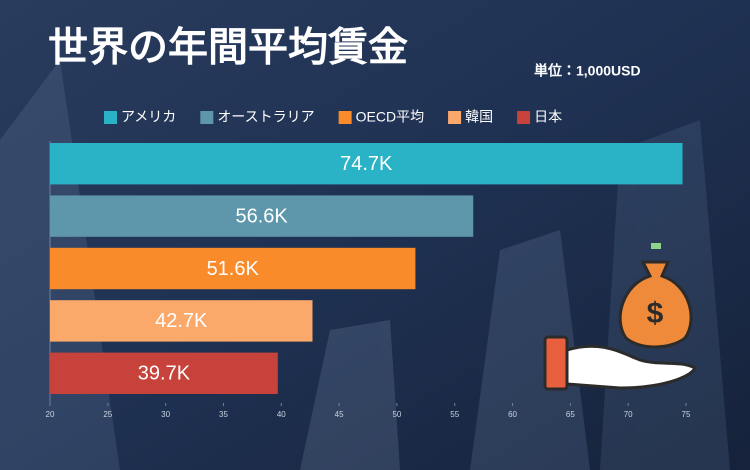 The image size is (750, 470). What do you see at coordinates (148, 117) in the screenshot?
I see `legend-label: アメリカ` at bounding box center [148, 117].